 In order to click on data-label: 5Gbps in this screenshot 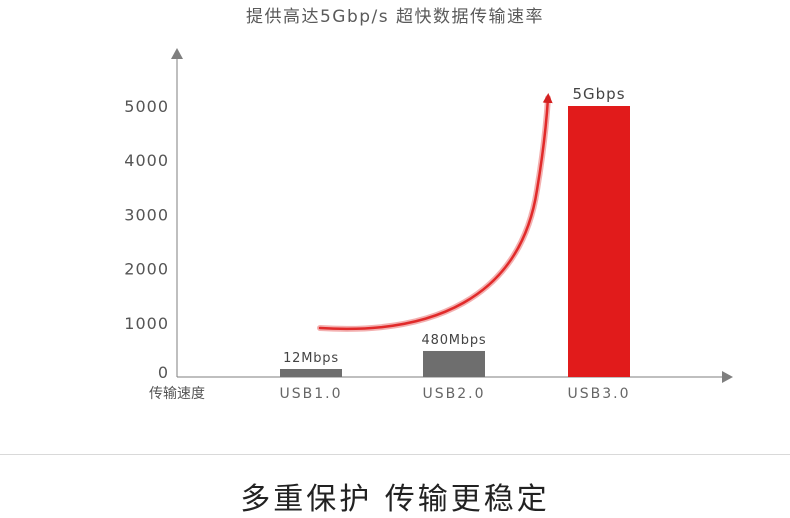, I will do `click(598, 94)`.